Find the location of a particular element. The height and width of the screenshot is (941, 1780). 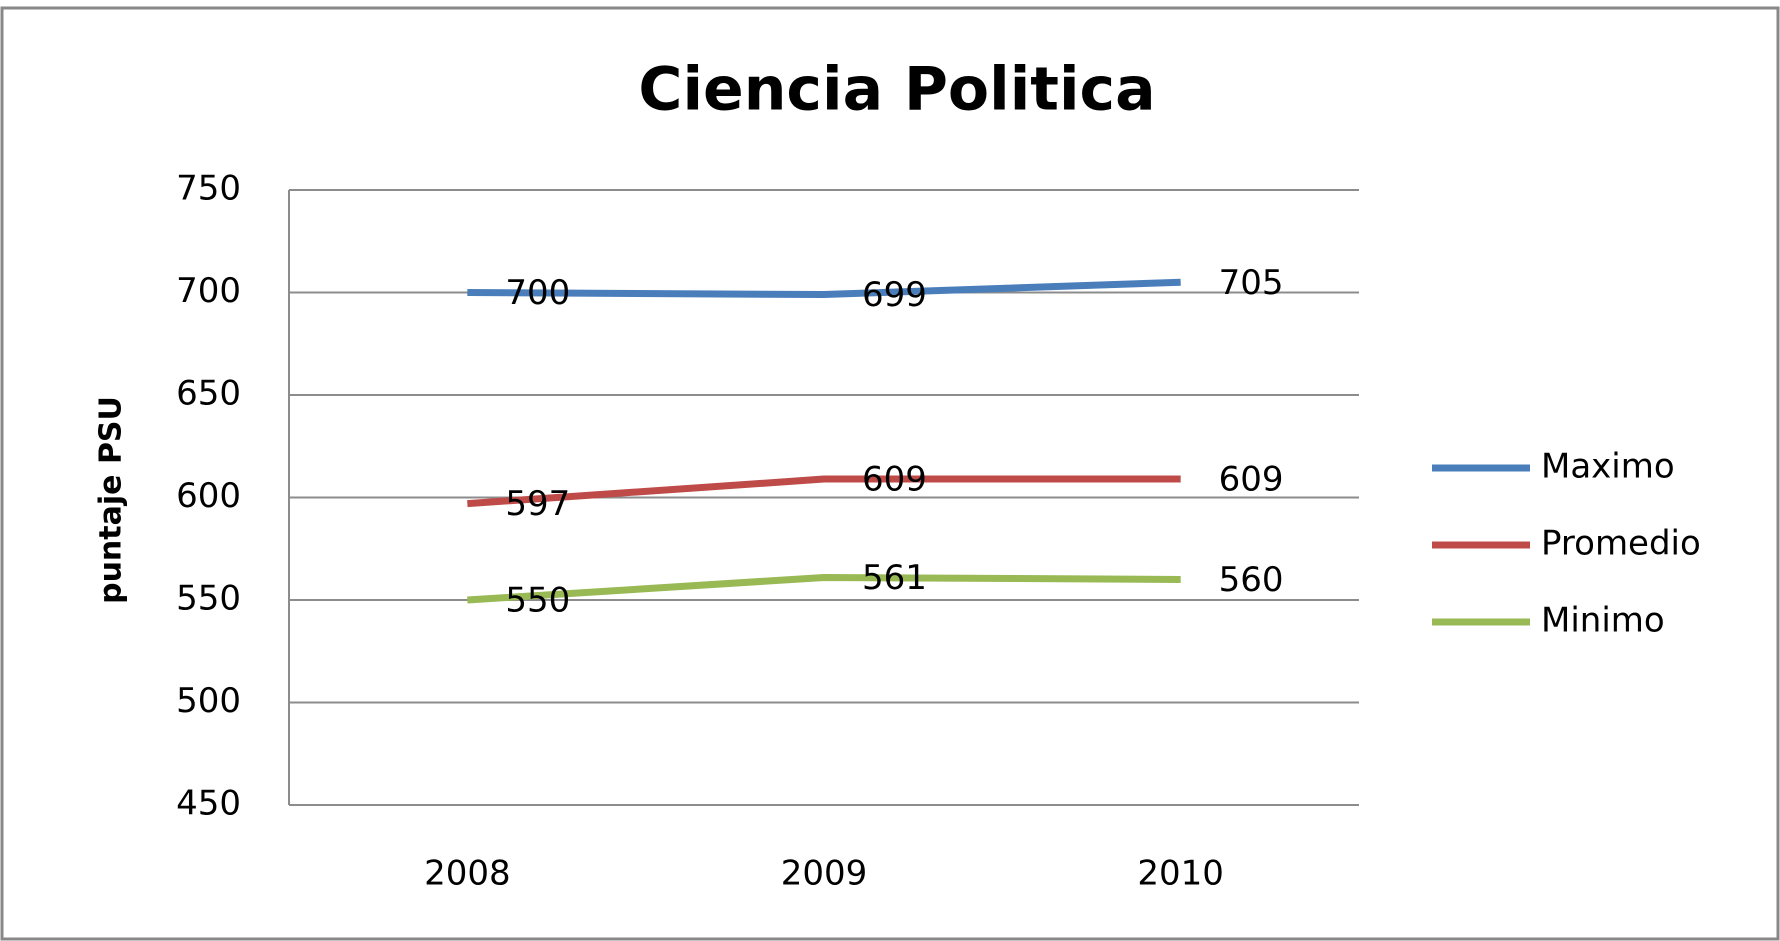

data-label: 550 is located at coordinates (537, 601).